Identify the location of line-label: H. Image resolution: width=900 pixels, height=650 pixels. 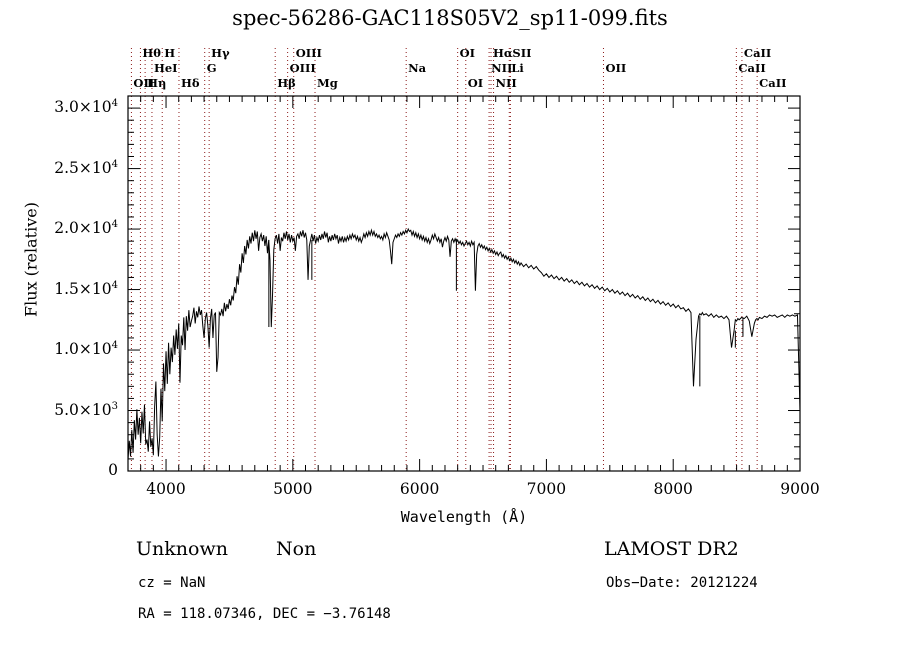
(170, 53).